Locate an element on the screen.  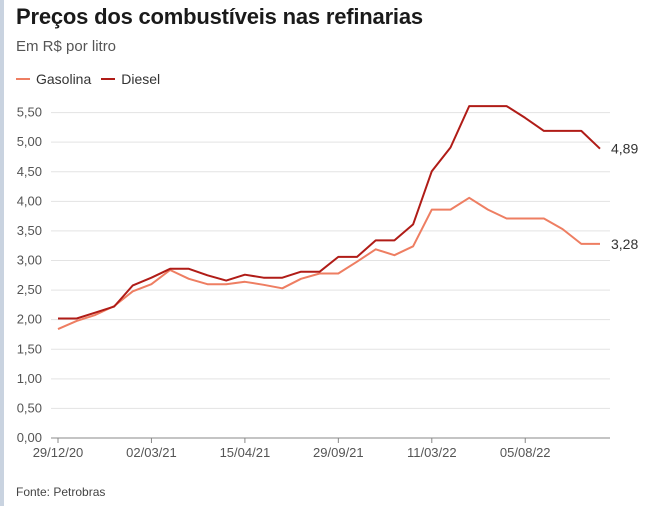
x-tick-label: 02/03/21 is located at coordinates (151, 452).